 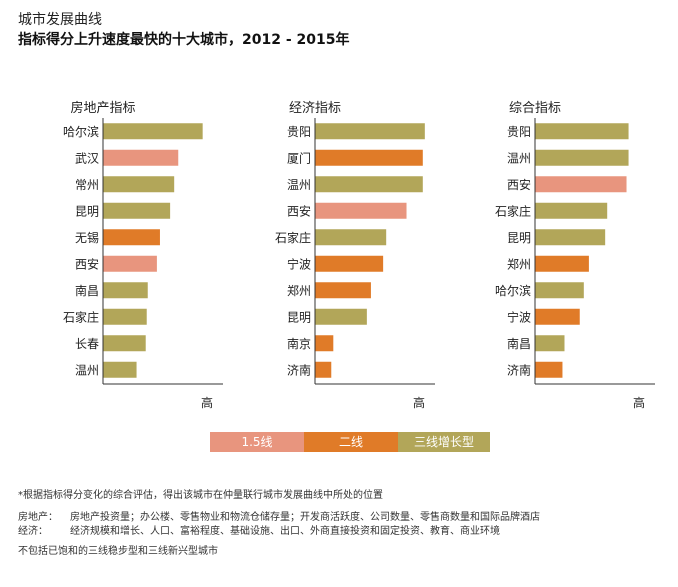 I want to click on chart-subtitle: 指标得分上升速度最快的十大城市，2012 - 2015年, so click(x=184, y=40).